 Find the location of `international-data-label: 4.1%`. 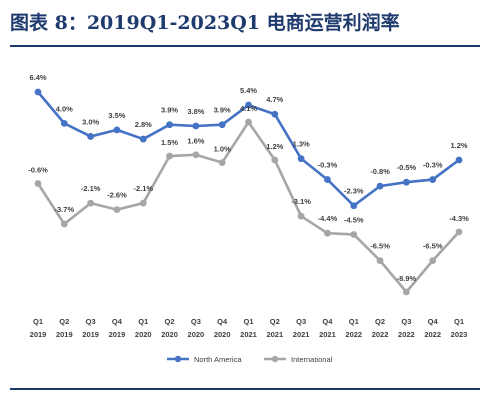

international-data-label: 4.1% is located at coordinates (248, 108).